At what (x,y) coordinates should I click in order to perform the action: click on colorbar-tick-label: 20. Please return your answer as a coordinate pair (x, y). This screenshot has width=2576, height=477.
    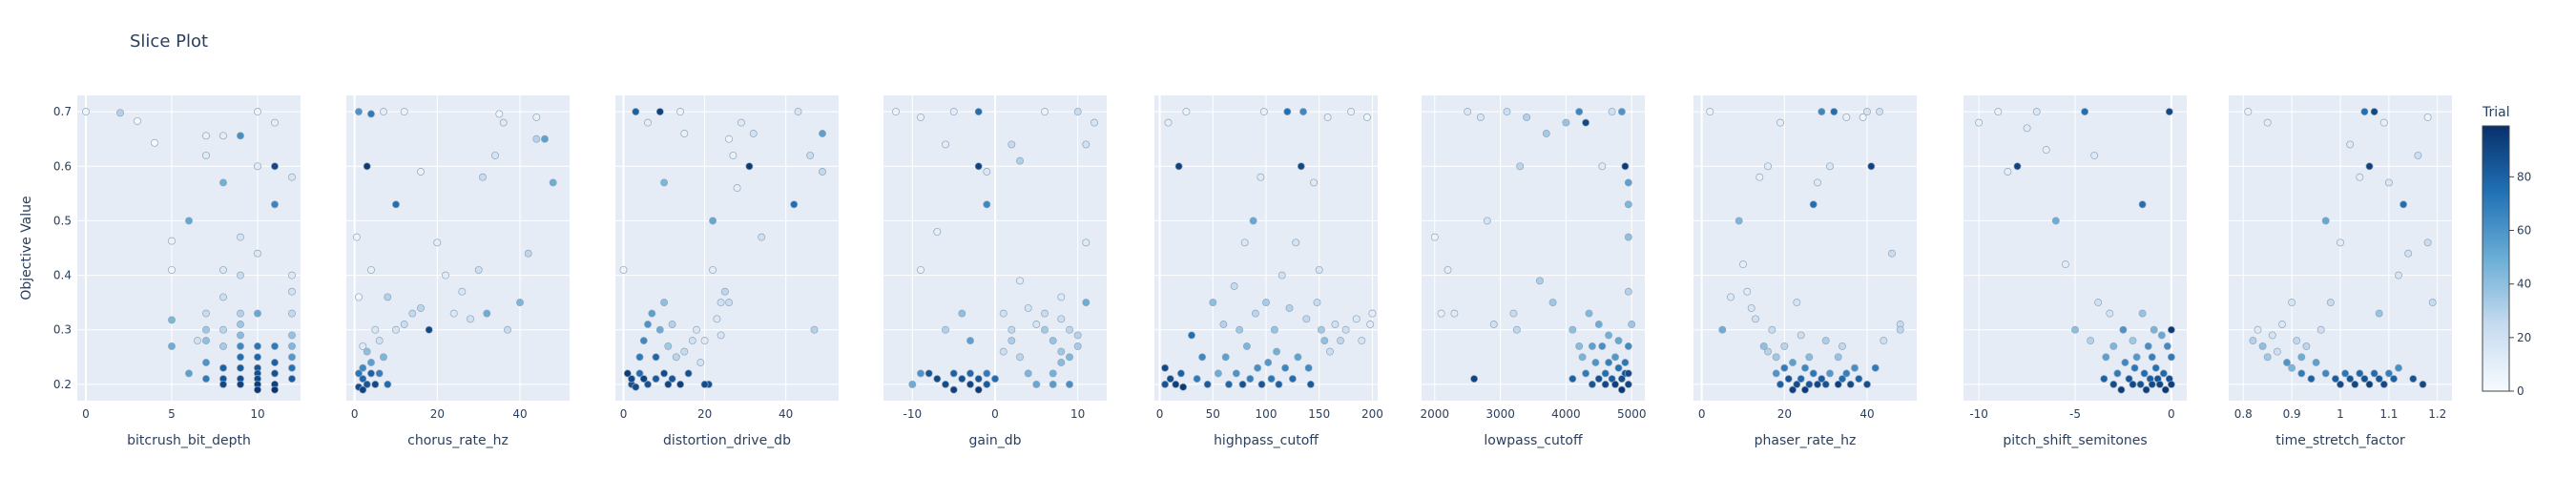
    Looking at the image, I should click on (2524, 337).